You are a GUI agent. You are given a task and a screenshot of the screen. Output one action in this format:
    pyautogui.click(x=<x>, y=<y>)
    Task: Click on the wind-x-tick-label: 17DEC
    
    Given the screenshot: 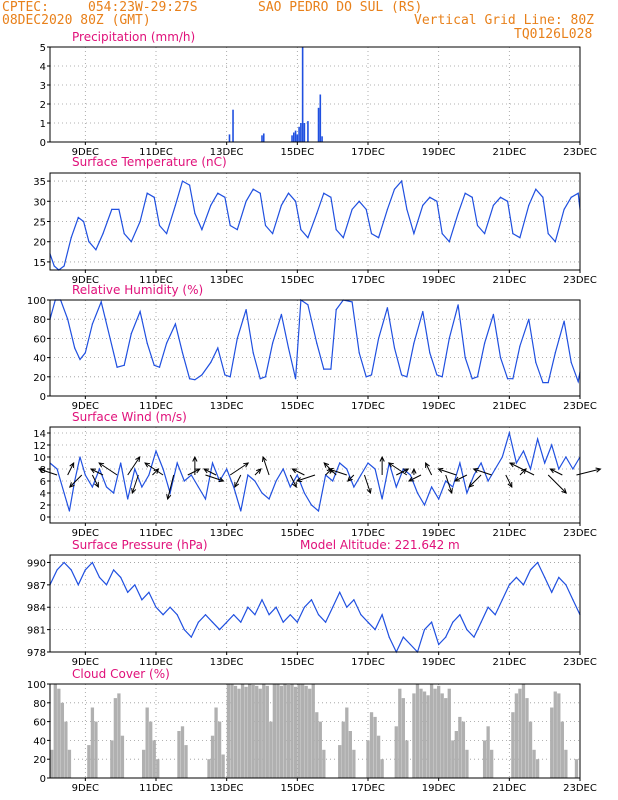 What is the action you would take?
    pyautogui.click(x=368, y=533)
    